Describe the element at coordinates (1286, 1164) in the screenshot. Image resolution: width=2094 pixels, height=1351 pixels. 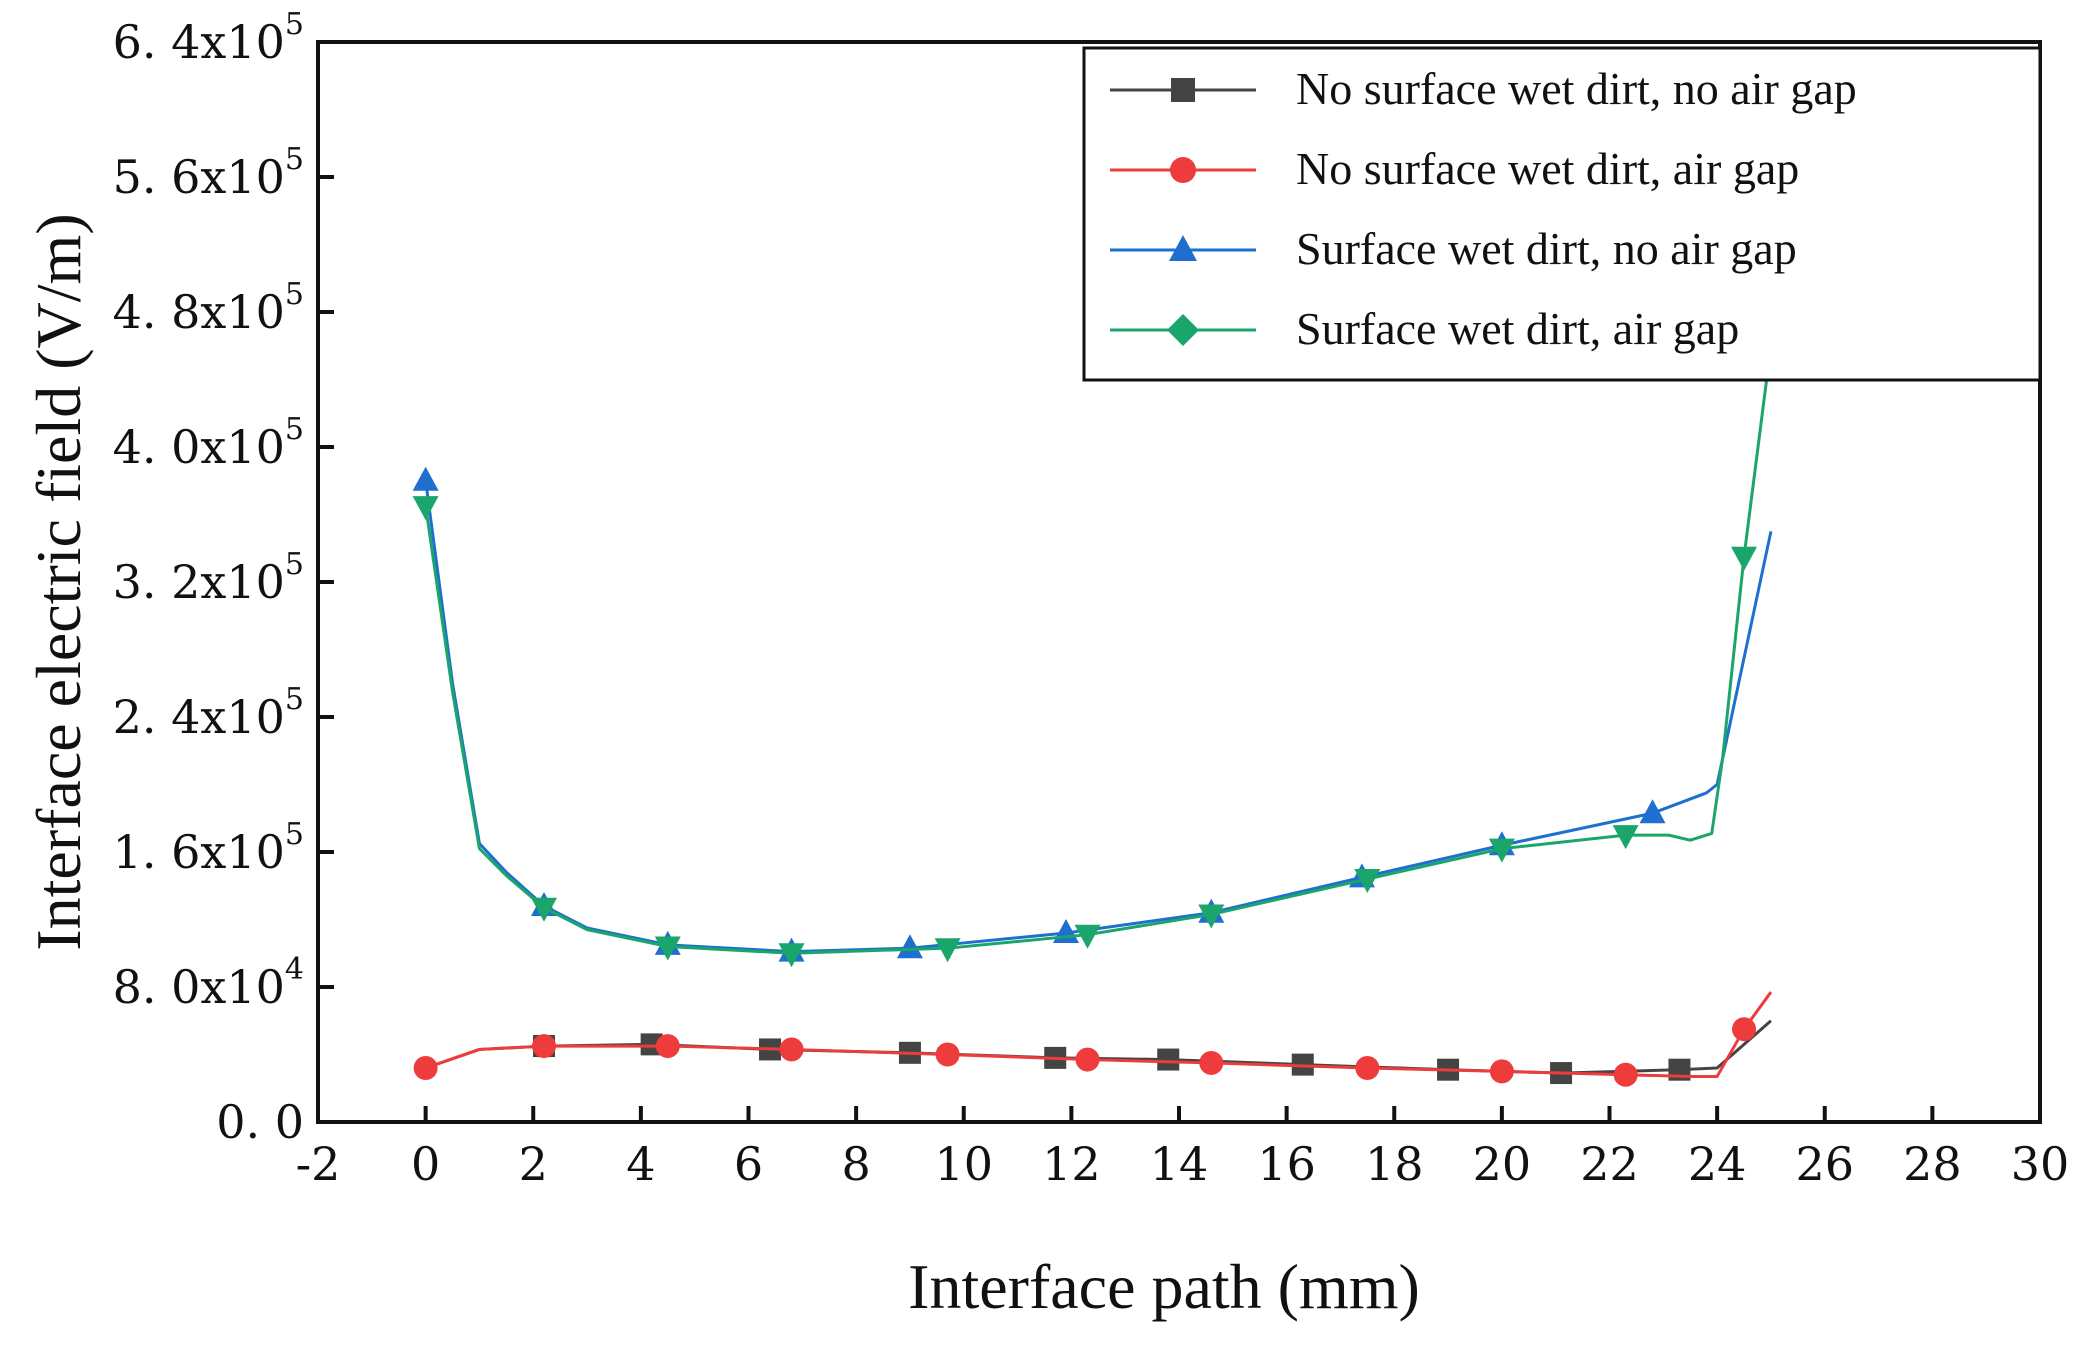
I see `x-tick-label: 16` at that location.